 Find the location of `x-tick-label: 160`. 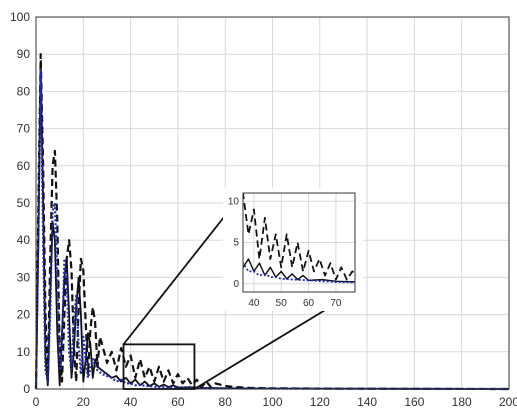

x-tick-label: 160 is located at coordinates (414, 402).